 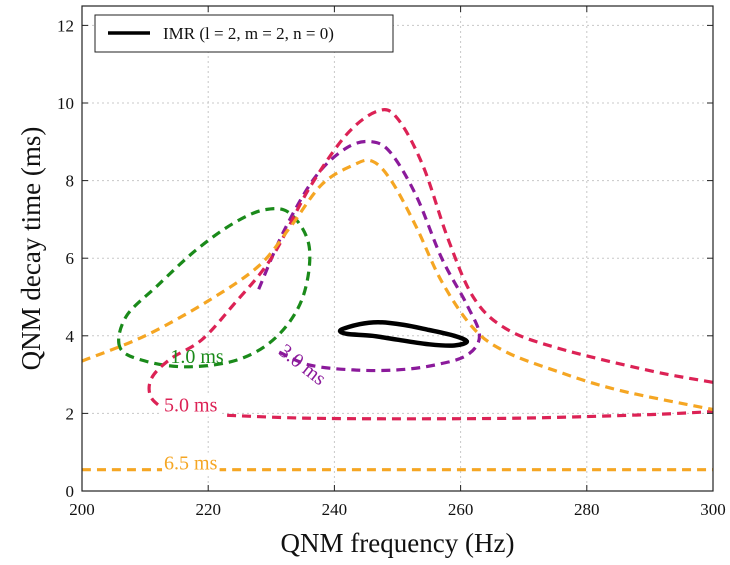 What do you see at coordinates (303, 365) in the screenshot?
I see `annotation-label: 3.0 ms` at bounding box center [303, 365].